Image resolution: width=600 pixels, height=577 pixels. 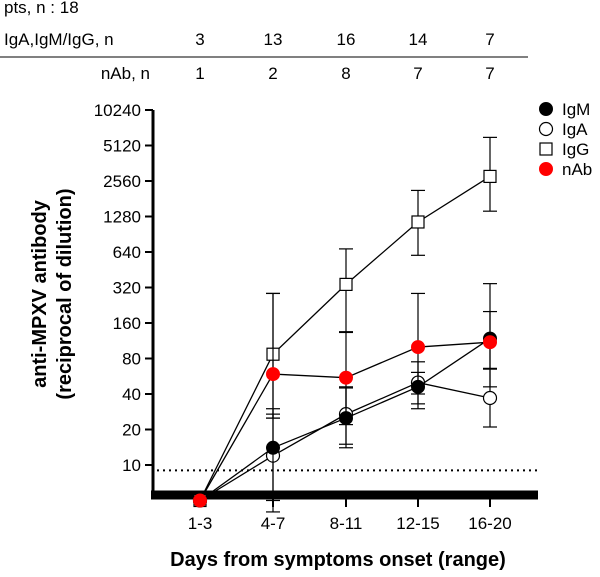 I want to click on header-ig-count: 13, so click(x=273, y=39).